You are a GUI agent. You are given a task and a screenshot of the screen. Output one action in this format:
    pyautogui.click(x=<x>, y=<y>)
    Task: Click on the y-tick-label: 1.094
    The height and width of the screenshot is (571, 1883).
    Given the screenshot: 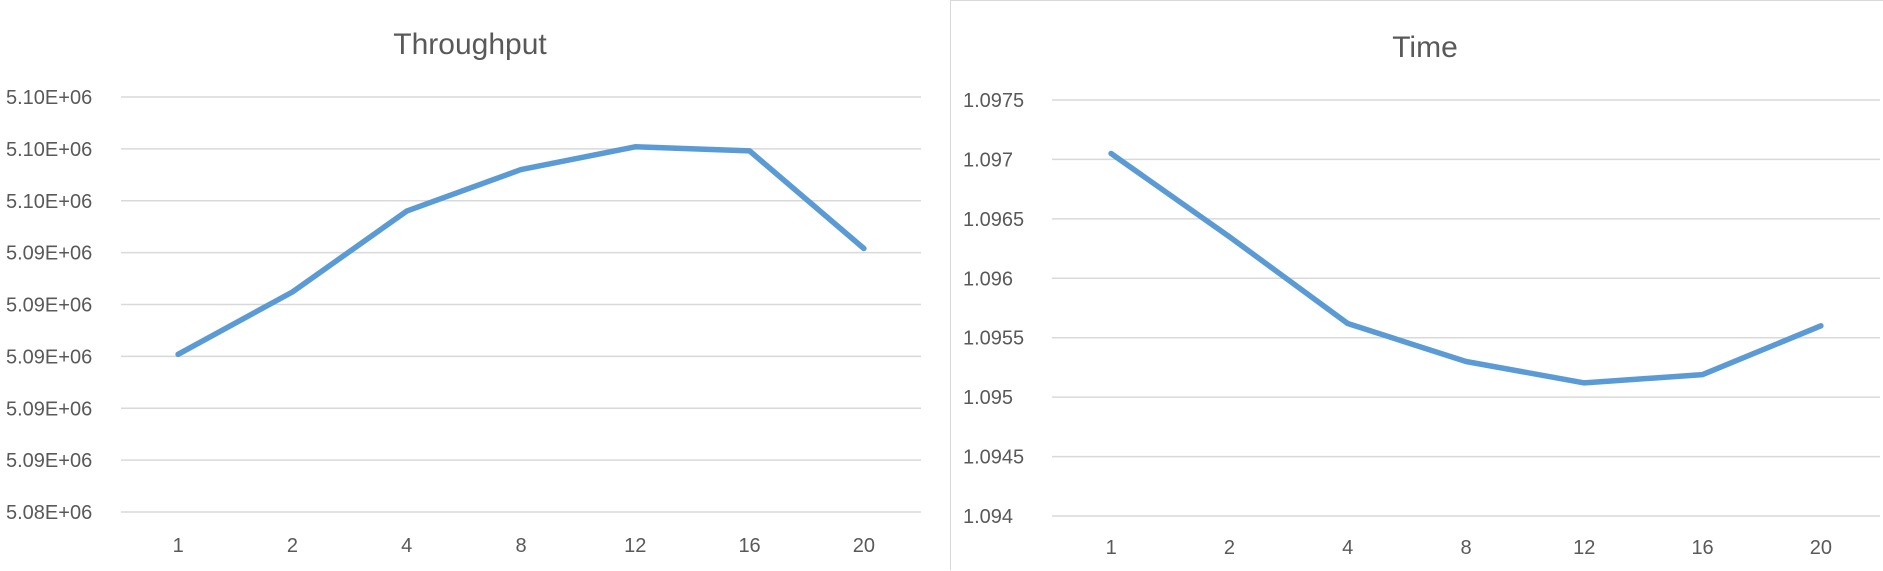 What is the action you would take?
    pyautogui.click(x=988, y=517)
    